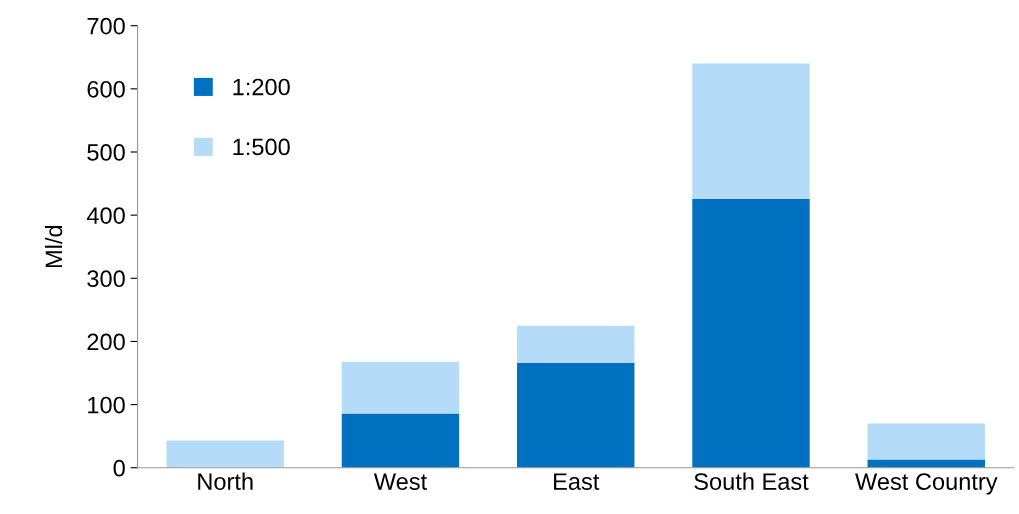  I want to click on x-tick-label: West, so click(400, 481).